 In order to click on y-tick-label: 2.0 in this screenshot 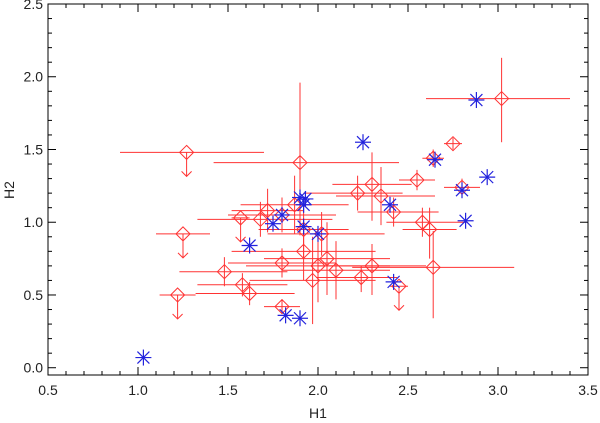, I will do `click(34, 77)`.